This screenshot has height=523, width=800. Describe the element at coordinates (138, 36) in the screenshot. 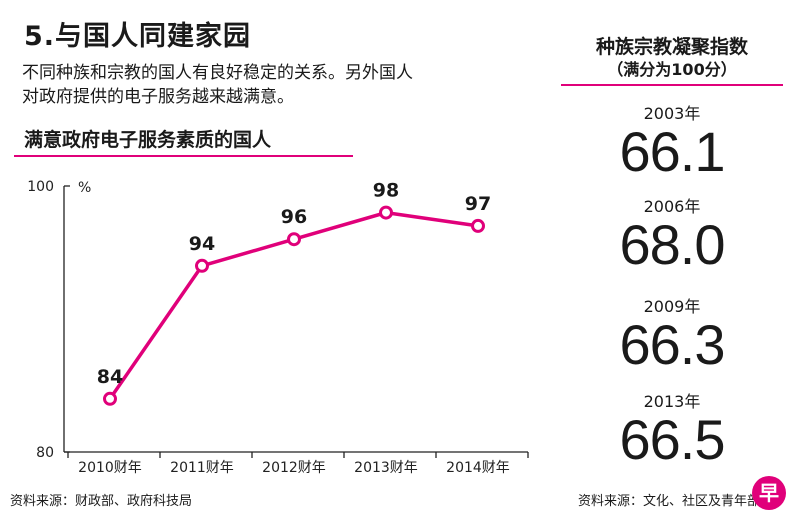

I see `page-title: 5.与国人同建家园` at that location.